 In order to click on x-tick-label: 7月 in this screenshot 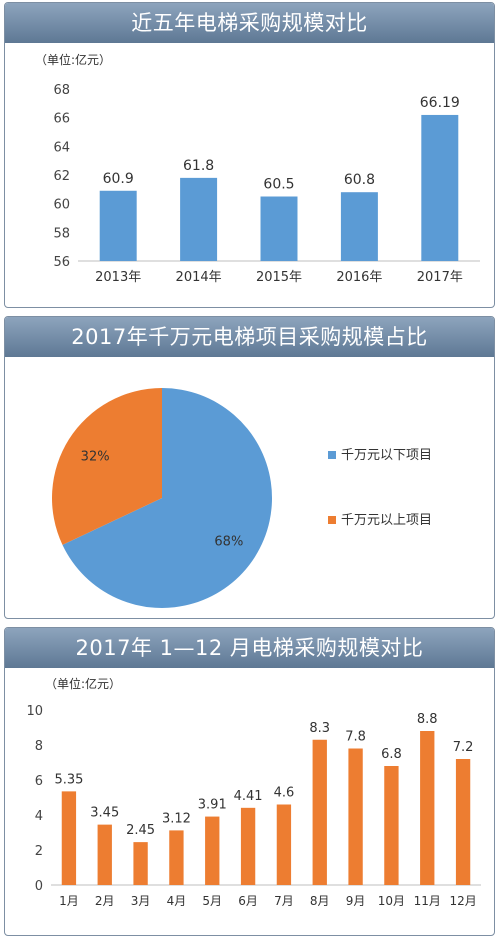, I will do `click(284, 901)`.